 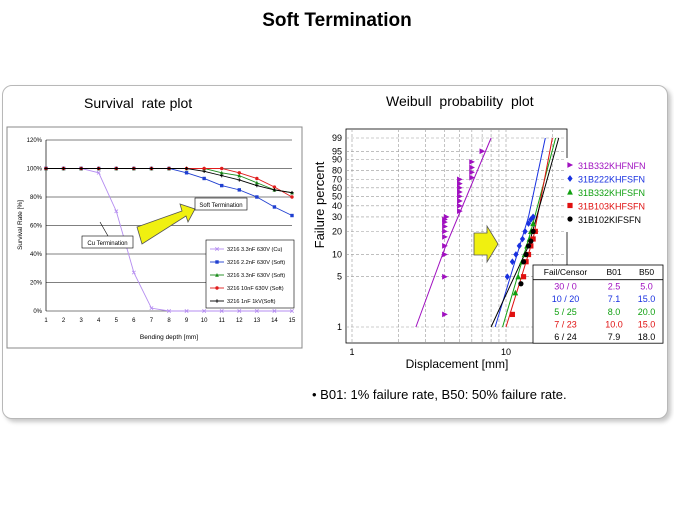 I want to click on fit-line, so click(x=520, y=232).